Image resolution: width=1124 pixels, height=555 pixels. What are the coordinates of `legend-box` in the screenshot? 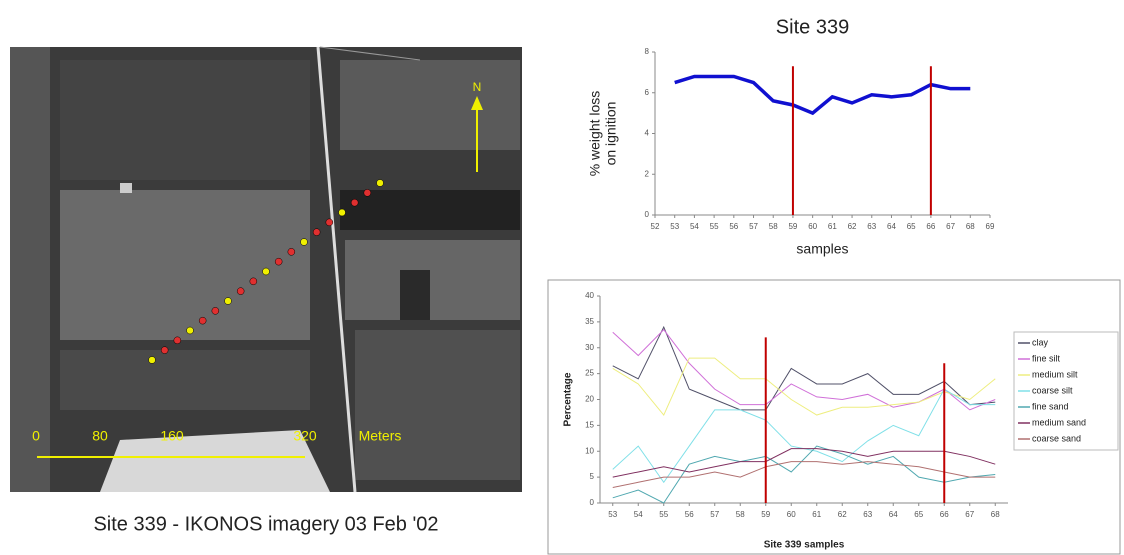 It's located at (1066, 391).